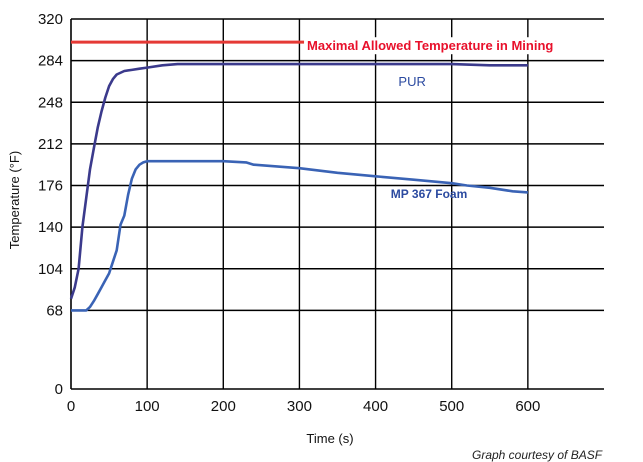 The width and height of the screenshot is (643, 462). Describe the element at coordinates (50, 102) in the screenshot. I see `y-tick-label: 248` at that location.